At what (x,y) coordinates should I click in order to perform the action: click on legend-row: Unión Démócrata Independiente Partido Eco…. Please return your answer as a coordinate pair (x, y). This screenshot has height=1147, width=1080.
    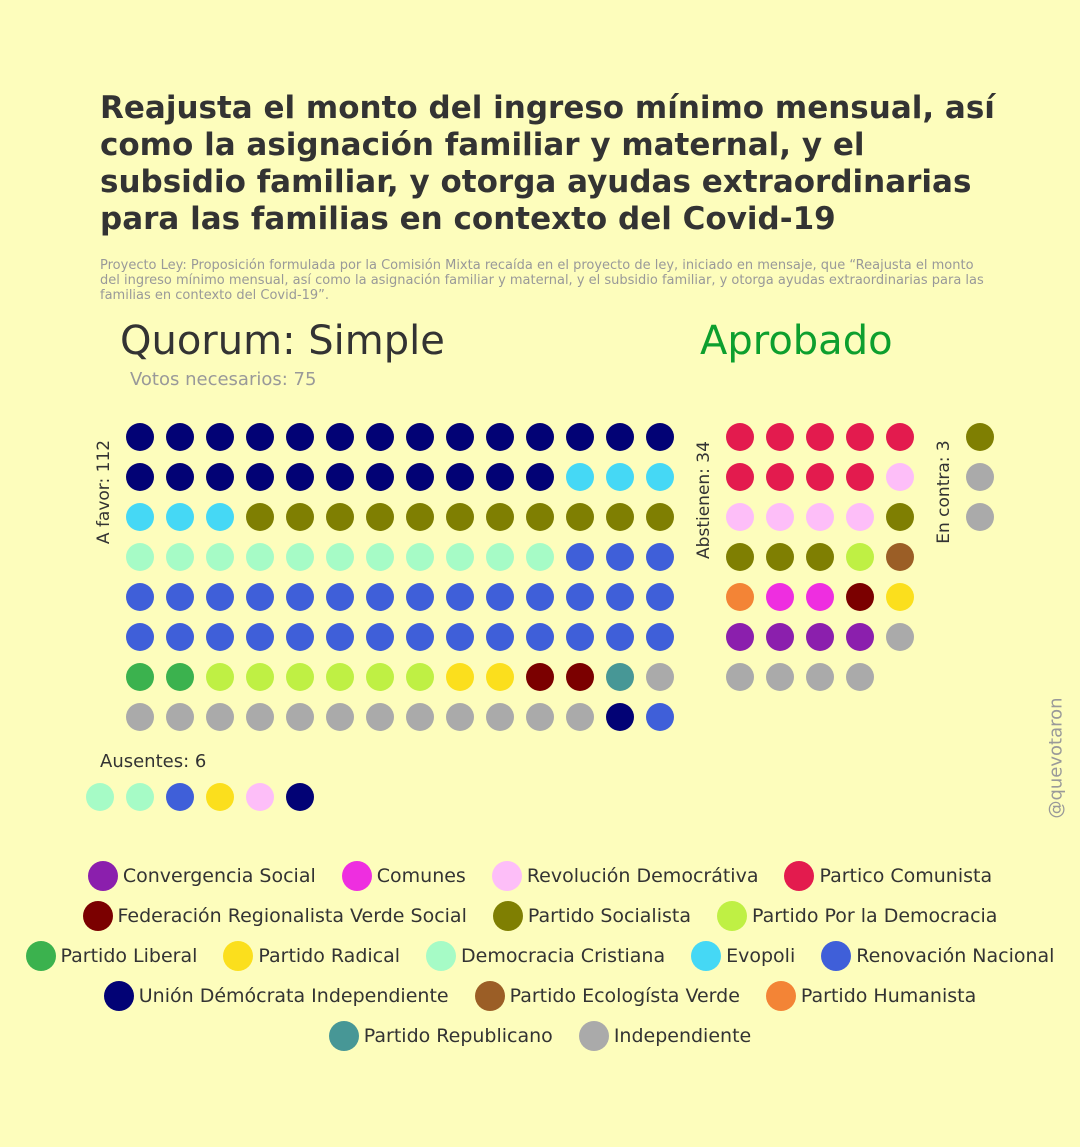
    Looking at the image, I should click on (540, 996).